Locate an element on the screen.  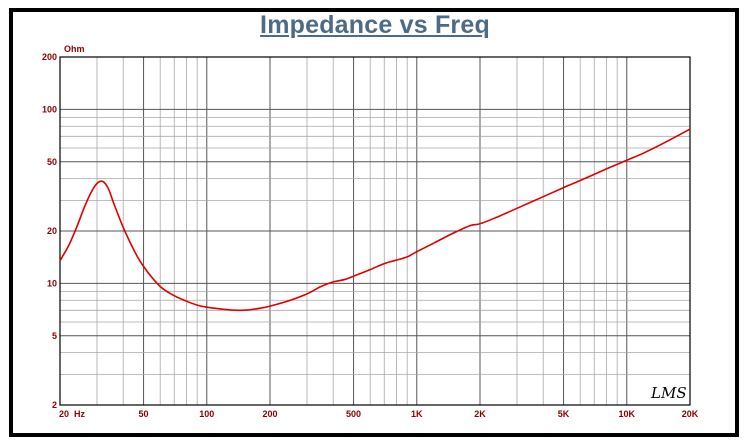
y-tick-label: 20 is located at coordinates (52, 231).